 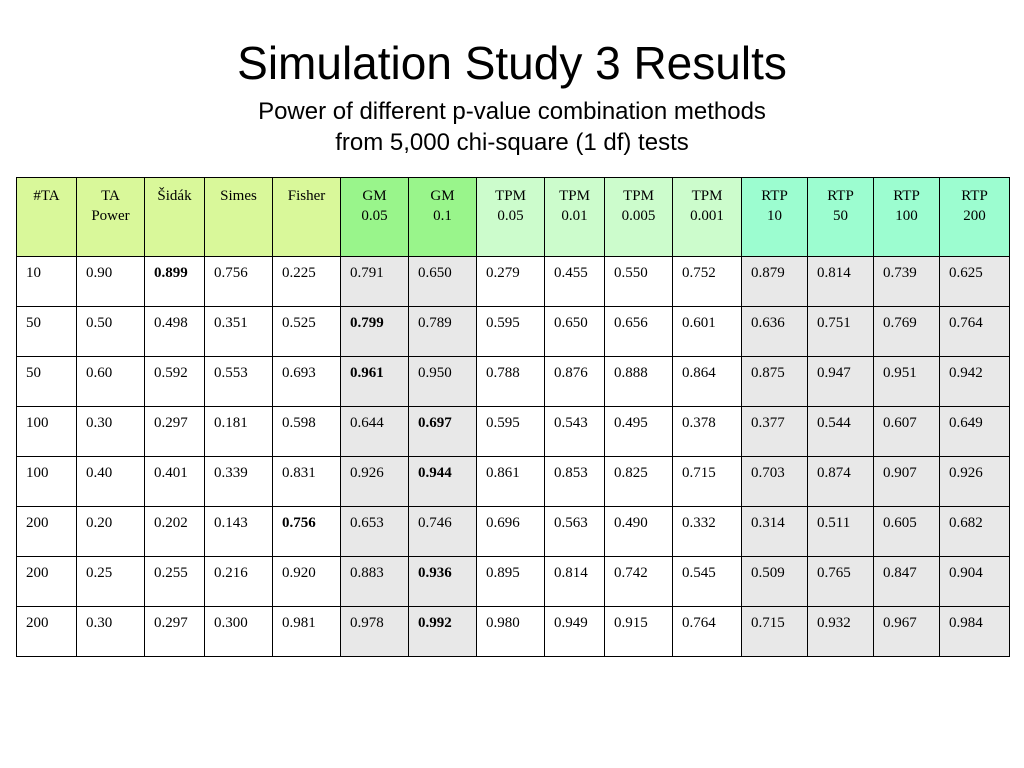 I want to click on table-cell: 0.181, so click(x=238, y=431).